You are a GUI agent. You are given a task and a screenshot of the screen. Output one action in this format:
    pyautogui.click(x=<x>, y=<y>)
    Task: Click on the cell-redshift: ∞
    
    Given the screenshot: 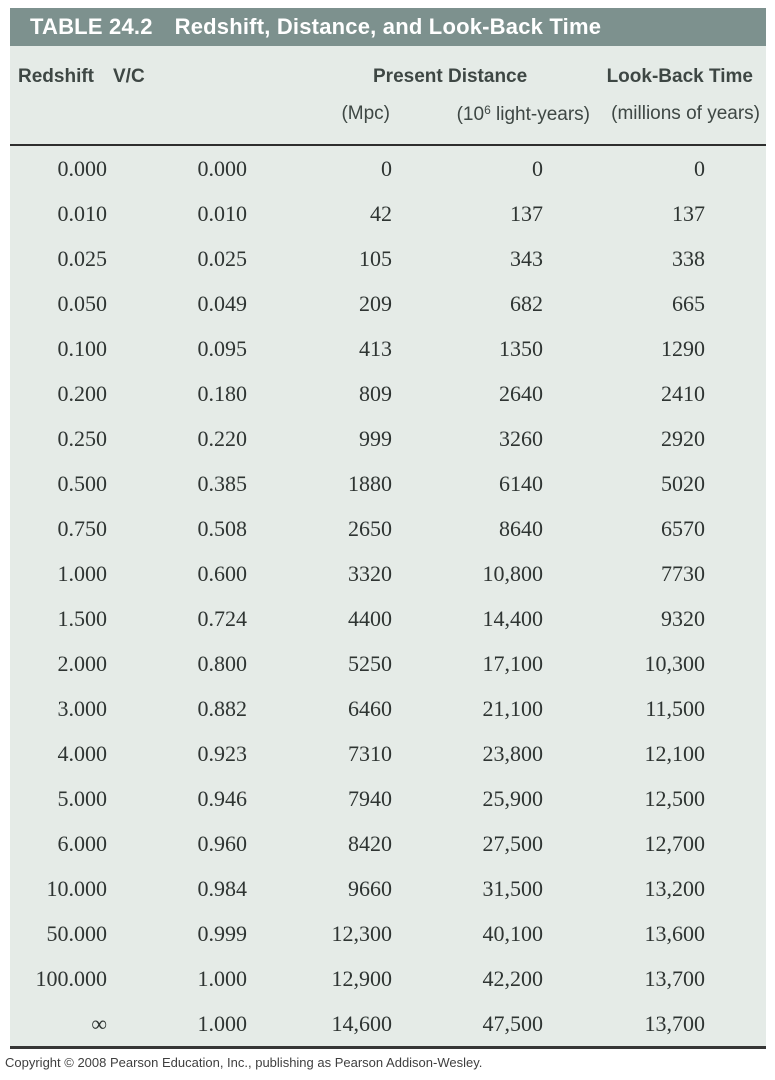 What is the action you would take?
    pyautogui.click(x=99, y=1023)
    